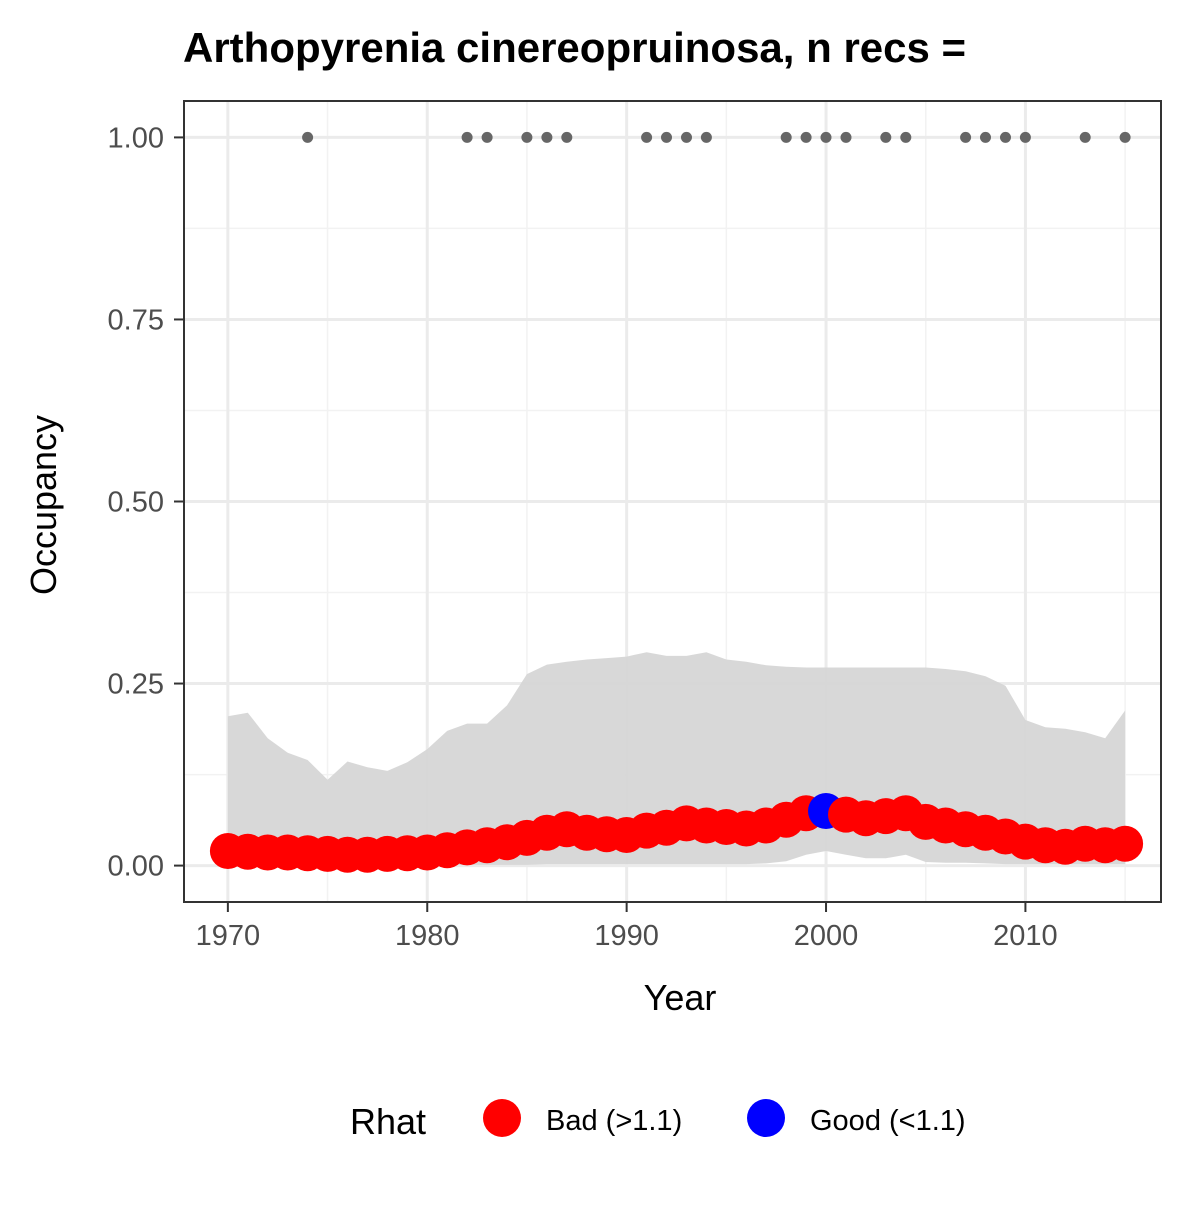  What do you see at coordinates (985, 137) in the screenshot?
I see `record-point-2008` at bounding box center [985, 137].